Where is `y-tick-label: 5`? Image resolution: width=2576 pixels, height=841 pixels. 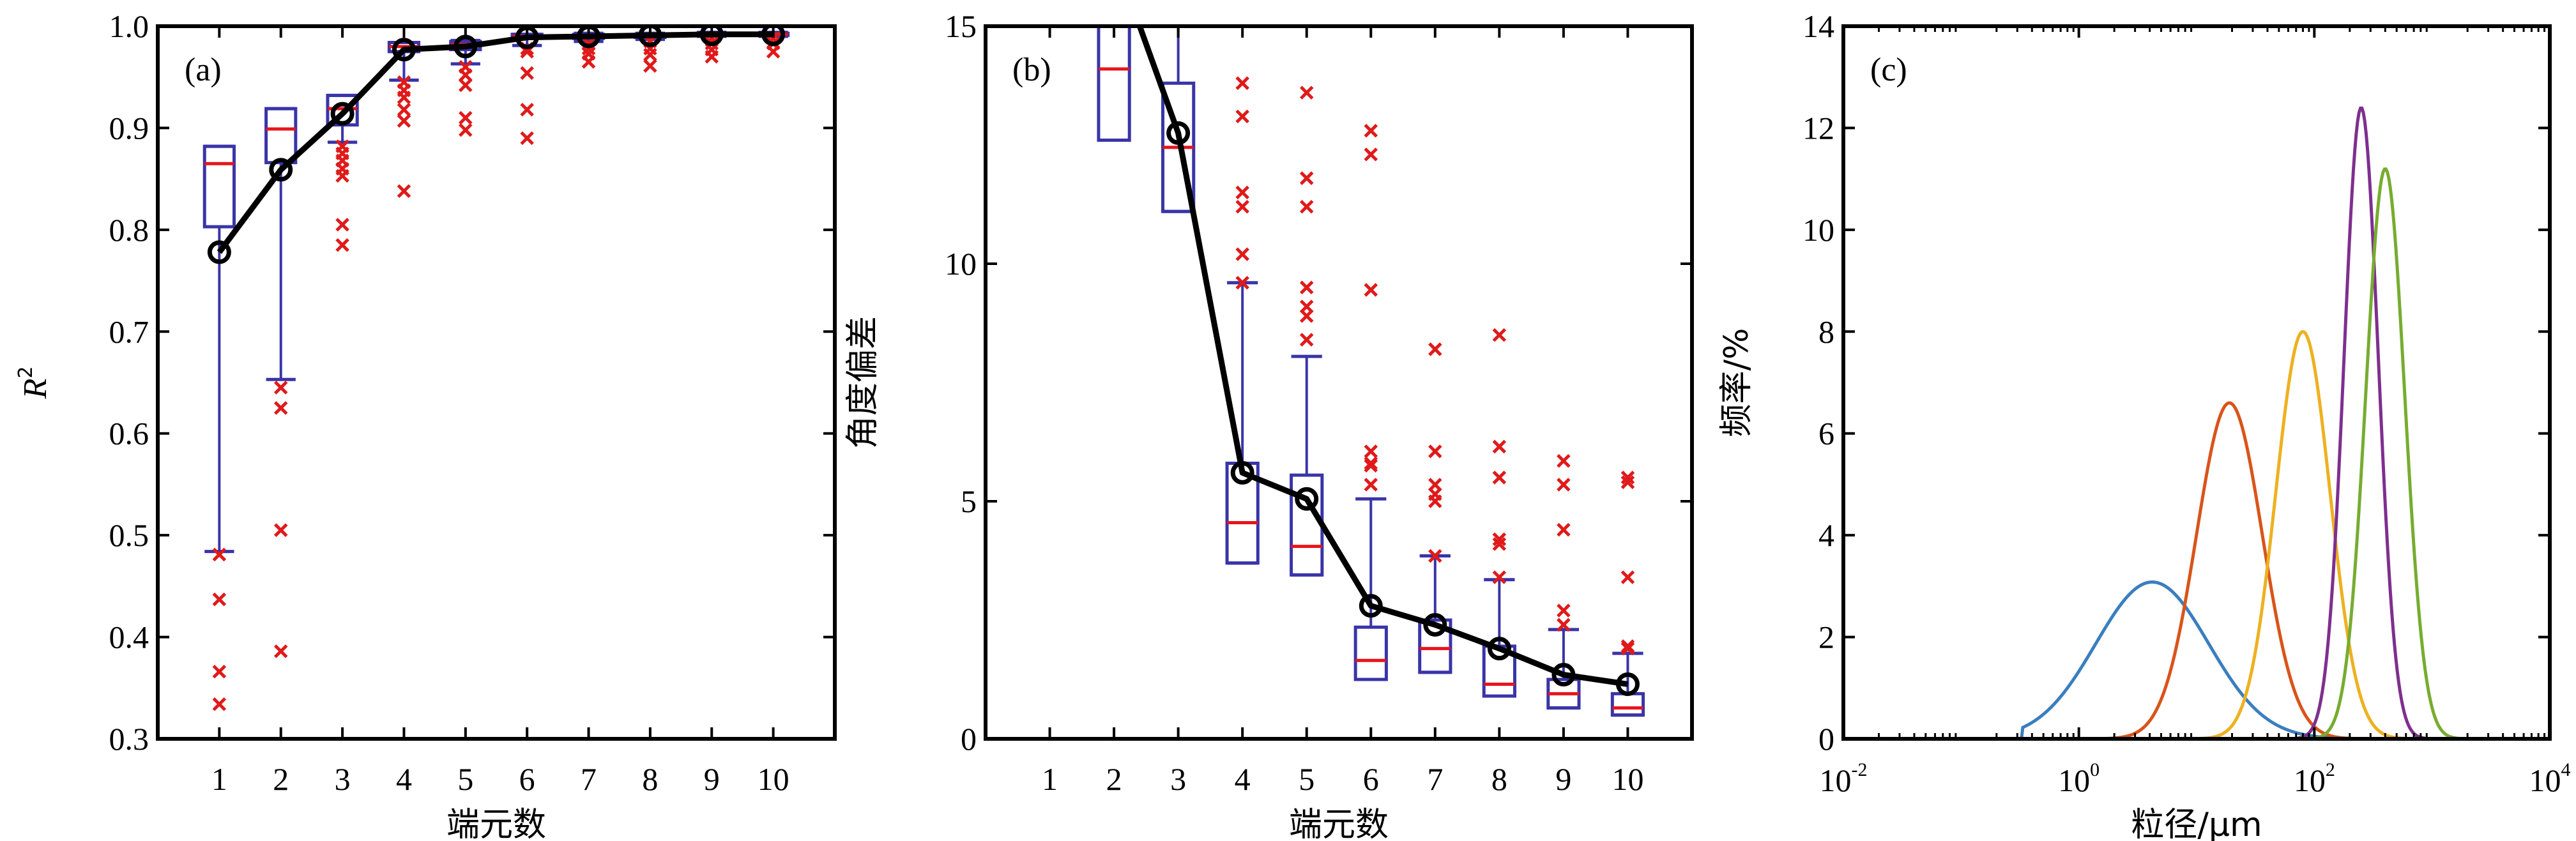
y-tick-label: 5 is located at coordinates (969, 501).